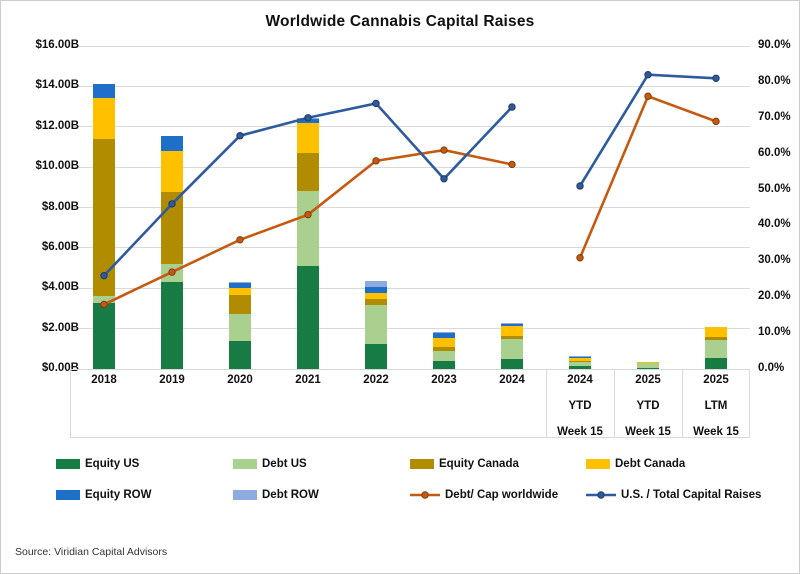 The width and height of the screenshot is (800, 574). What do you see at coordinates (60, 368) in the screenshot?
I see `y-axis-tick-label: $0.00B` at bounding box center [60, 368].